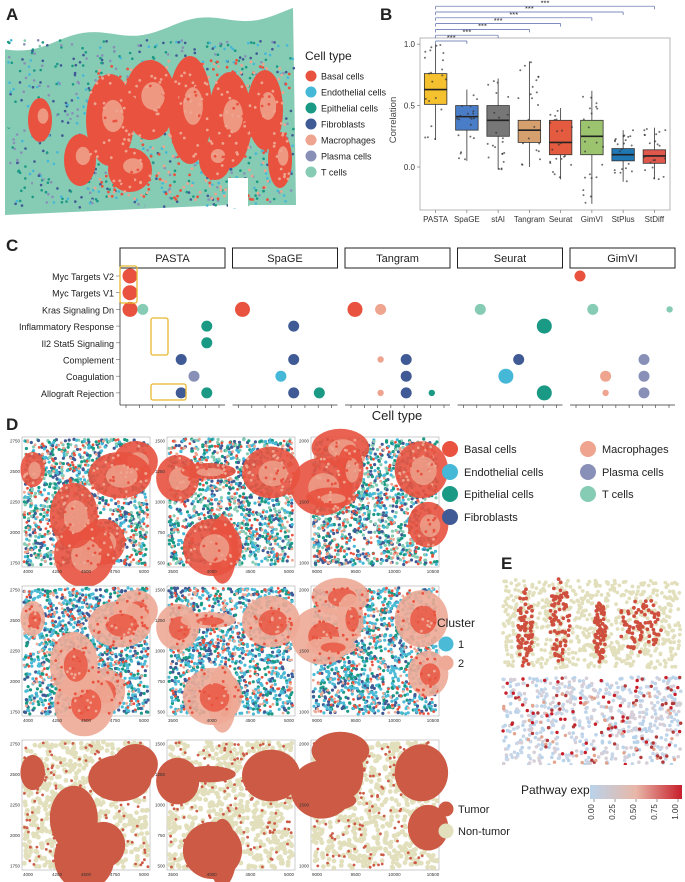 This screenshot has width=685, height=882. I want to click on sig-stars: ***, so click(529, 8).